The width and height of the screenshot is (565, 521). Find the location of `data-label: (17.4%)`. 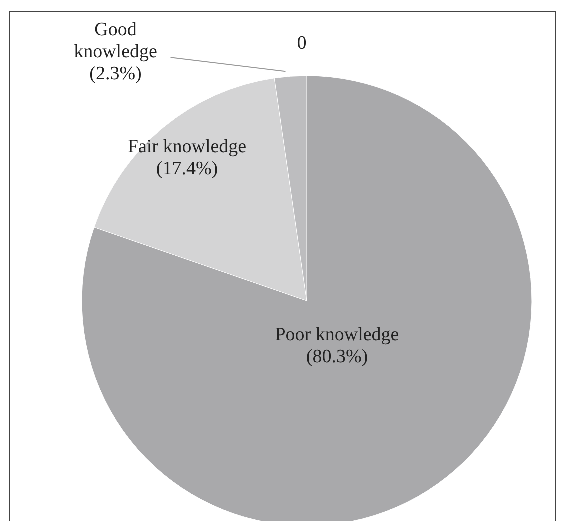

data-label: (17.4%) is located at coordinates (187, 169).